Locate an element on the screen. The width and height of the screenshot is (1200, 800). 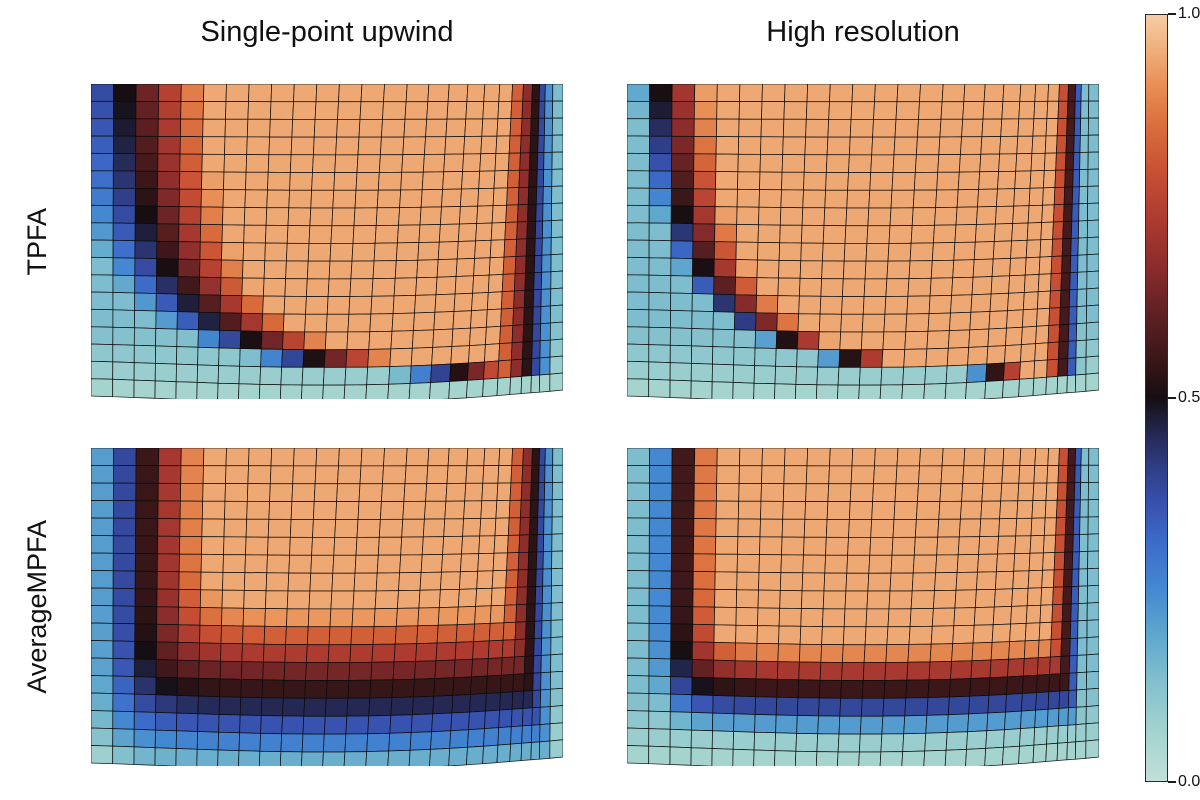
row-label-averagempfa: AverageMPFA is located at coordinates (37, 607).